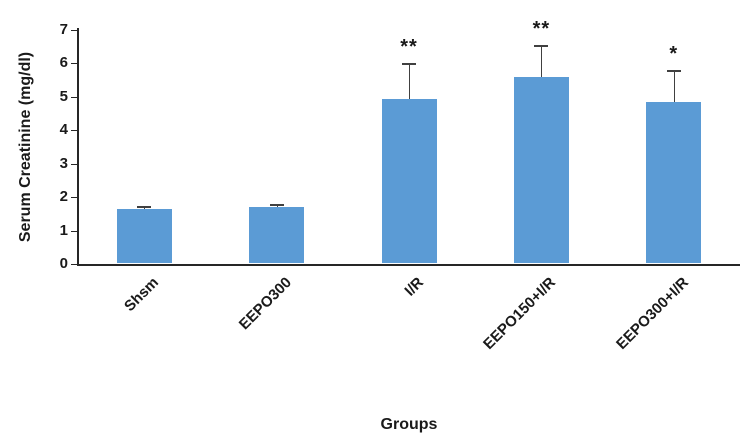 This screenshot has width=752, height=444. Describe the element at coordinates (674, 54) in the screenshot. I see `significance-marker: *` at that location.